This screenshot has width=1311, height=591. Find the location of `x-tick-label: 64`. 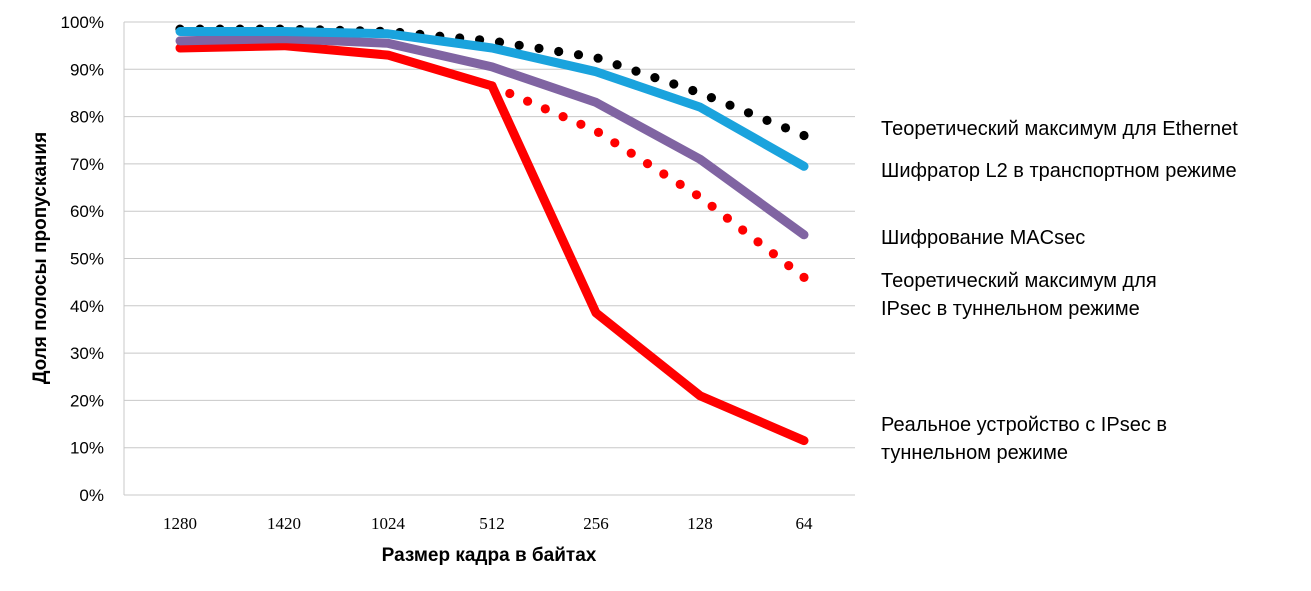

x-tick-label: 64 is located at coordinates (805, 523).